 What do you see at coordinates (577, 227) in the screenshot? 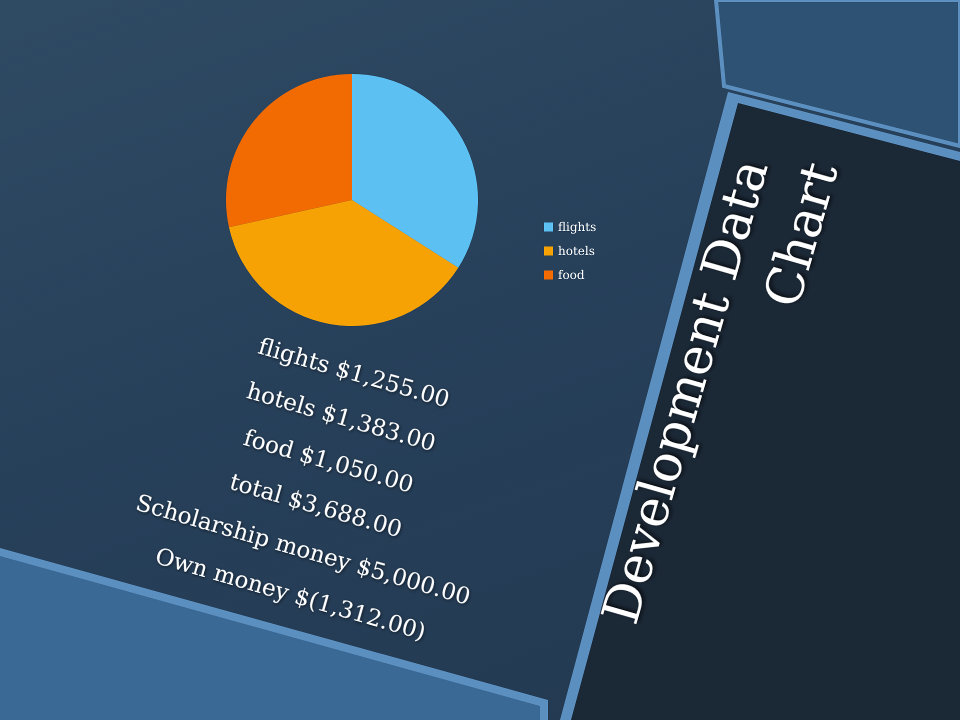
I see `legend-label: flights` at bounding box center [577, 227].